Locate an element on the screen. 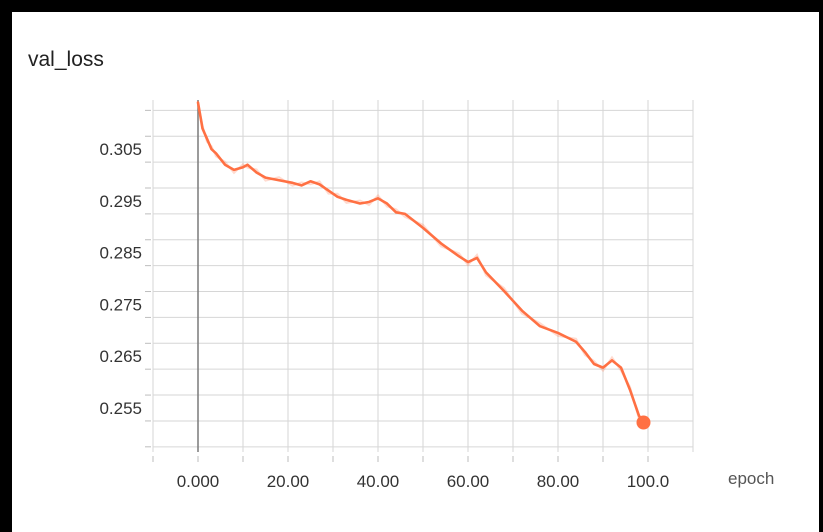 This screenshot has width=823, height=532. series-last-point is located at coordinates (643, 422).